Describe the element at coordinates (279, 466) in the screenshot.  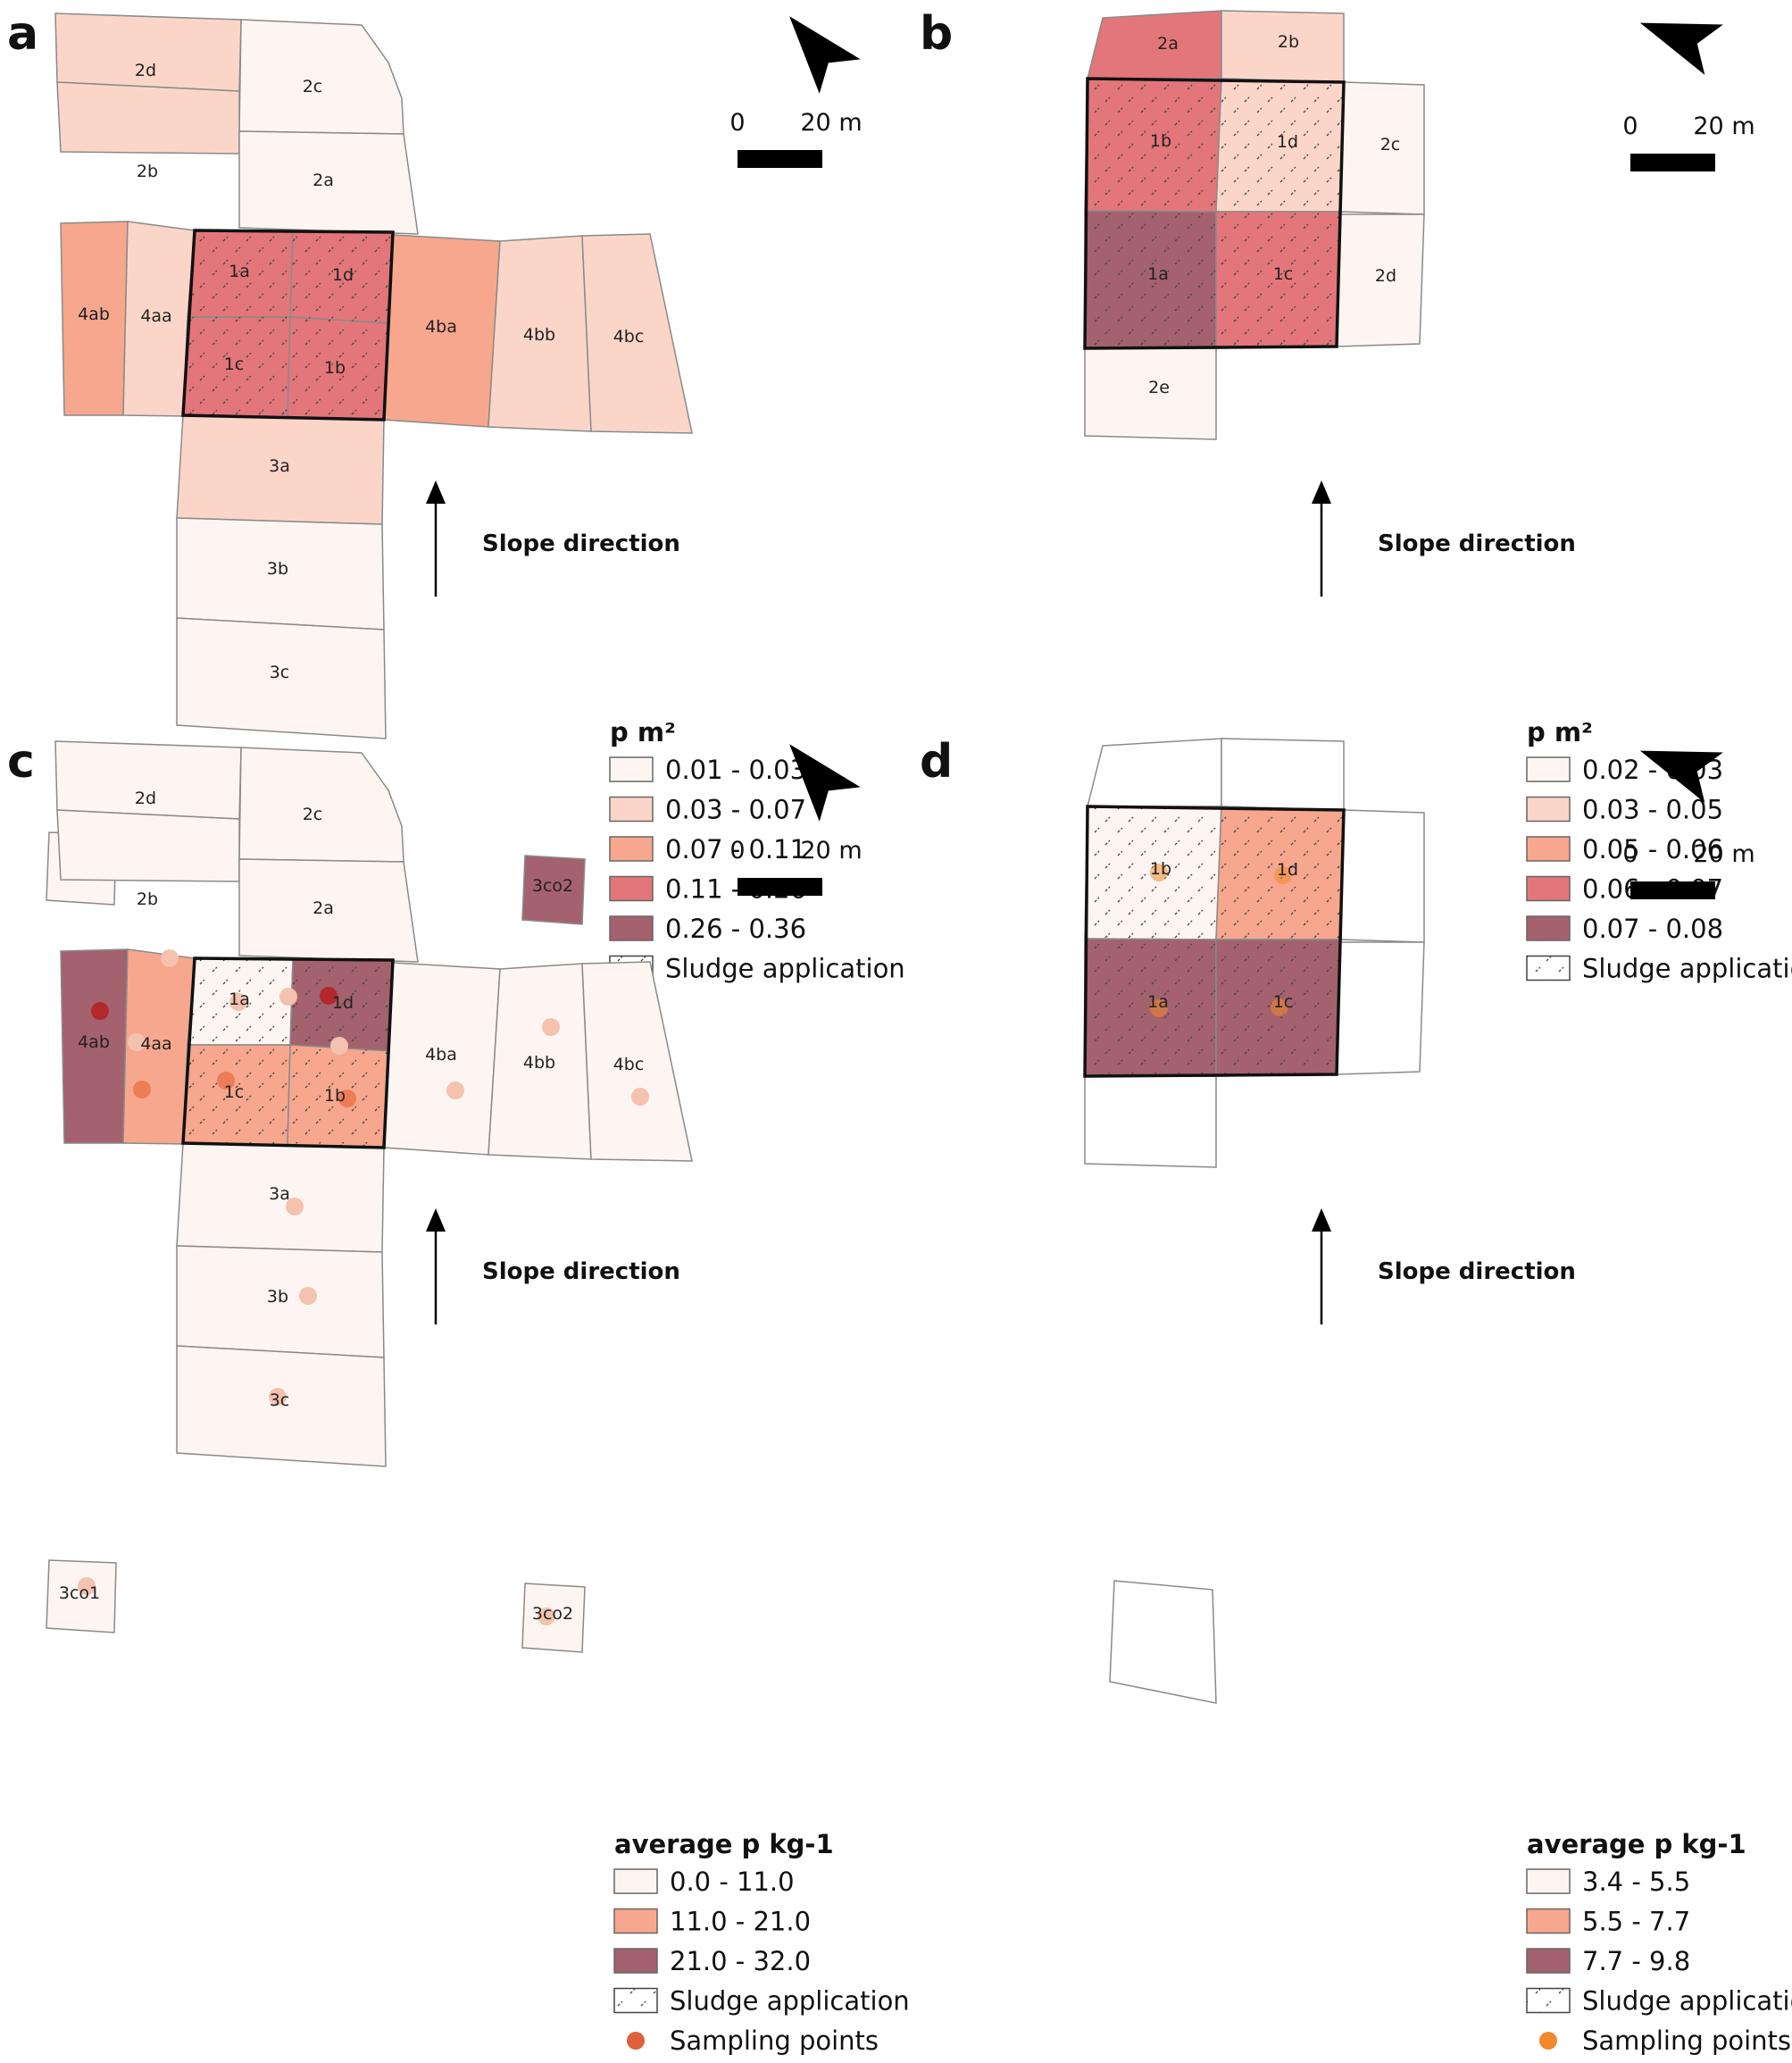
I see `plot-label-3a: 3a` at that location.